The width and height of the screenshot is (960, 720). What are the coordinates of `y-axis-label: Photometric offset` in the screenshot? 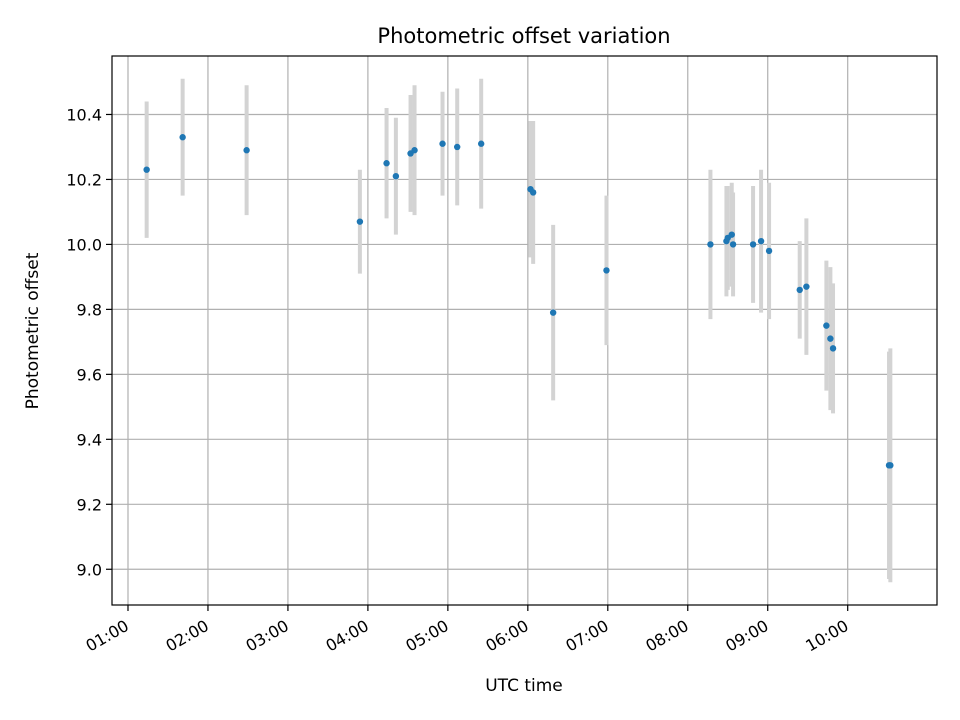 It's located at (33, 330).